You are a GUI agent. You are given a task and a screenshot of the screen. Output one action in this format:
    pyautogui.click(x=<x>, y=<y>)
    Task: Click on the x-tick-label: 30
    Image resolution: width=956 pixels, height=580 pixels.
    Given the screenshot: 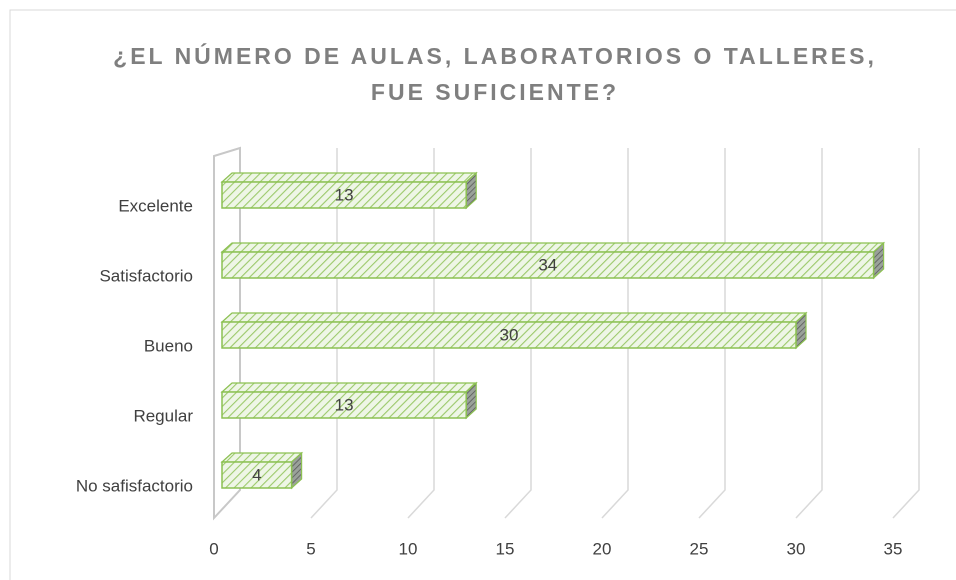 What is the action you would take?
    pyautogui.click(x=796, y=548)
    